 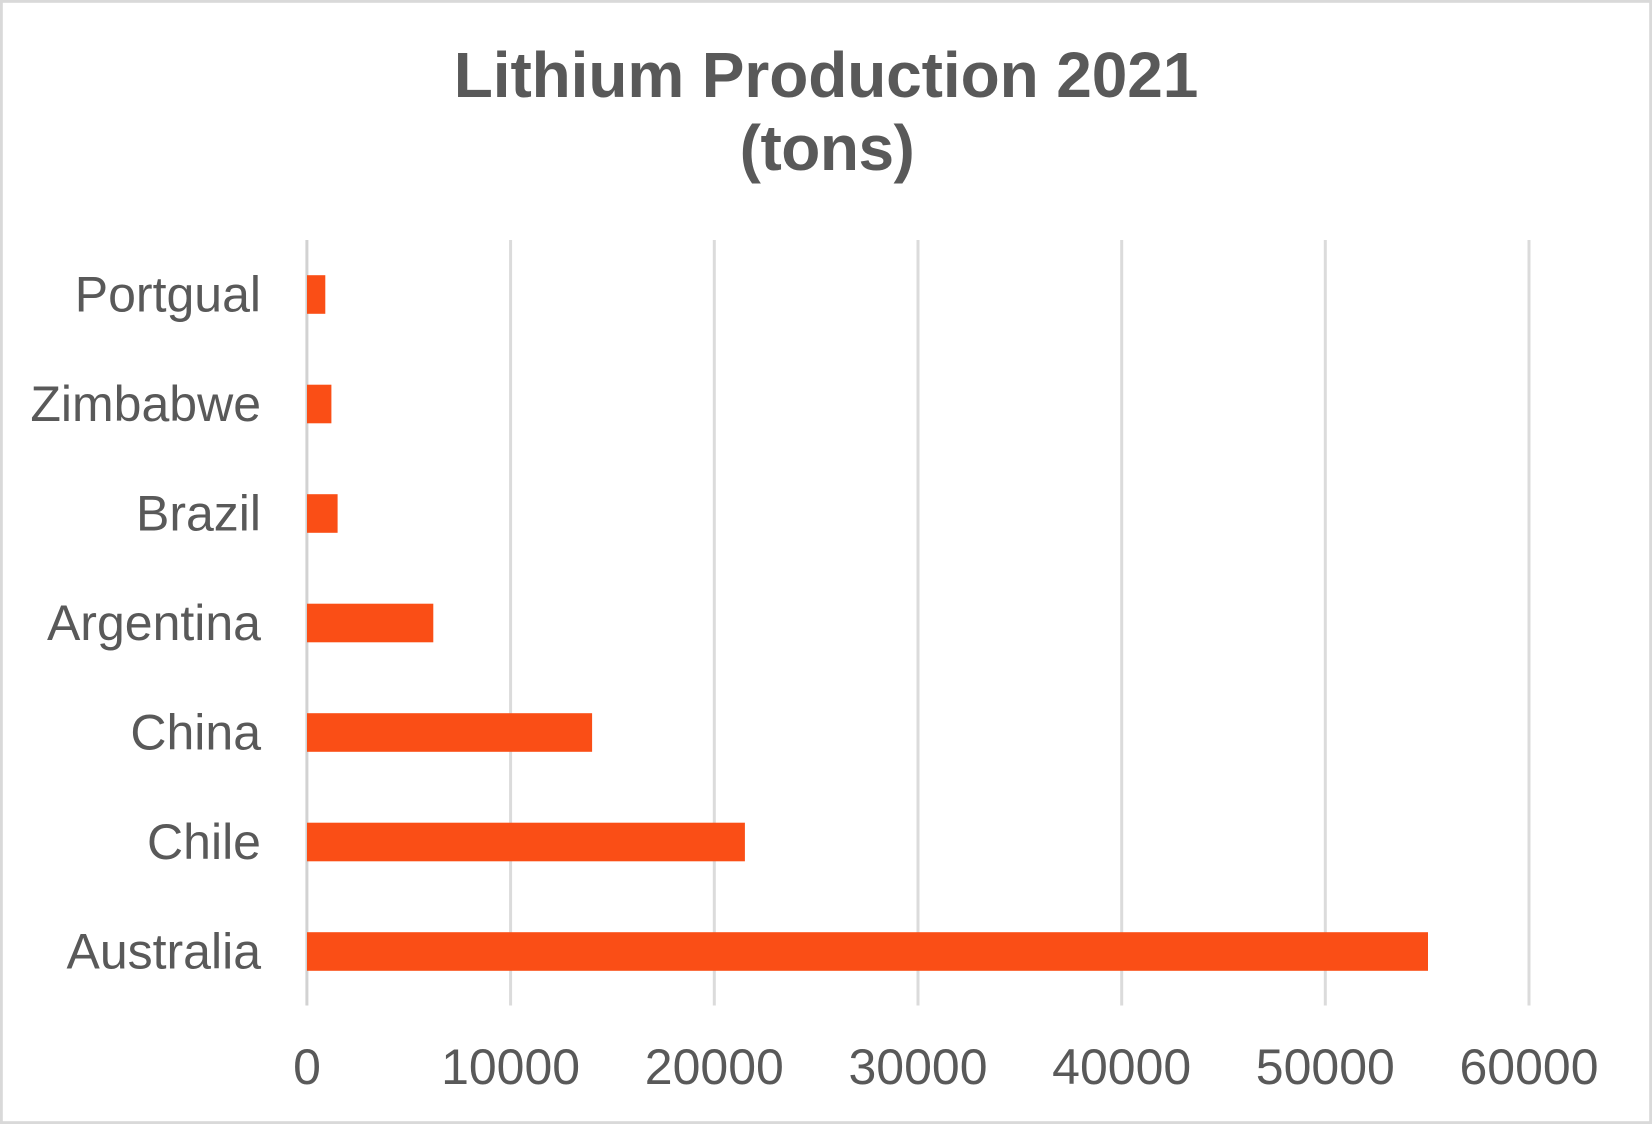 I want to click on svg-text: (tons), so click(x=827, y=148).